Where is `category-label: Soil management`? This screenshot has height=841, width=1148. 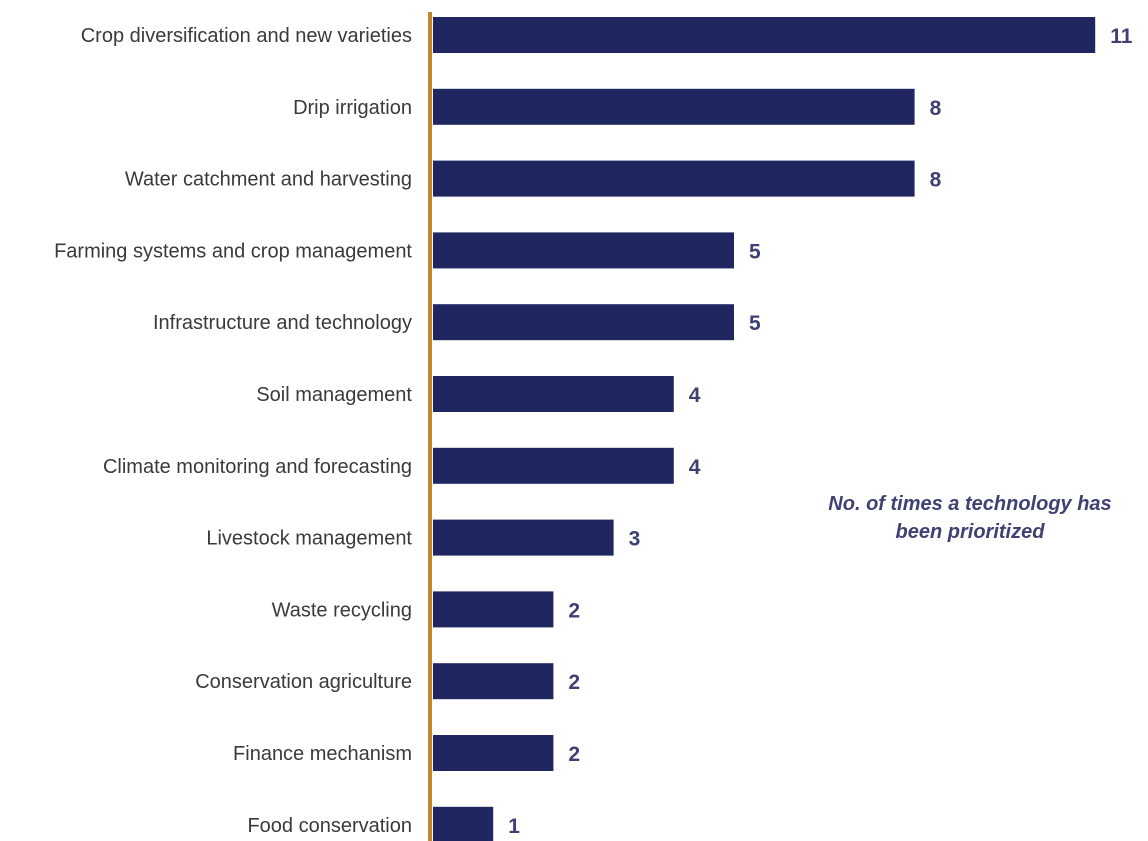
category-label: Soil management is located at coordinates (334, 395).